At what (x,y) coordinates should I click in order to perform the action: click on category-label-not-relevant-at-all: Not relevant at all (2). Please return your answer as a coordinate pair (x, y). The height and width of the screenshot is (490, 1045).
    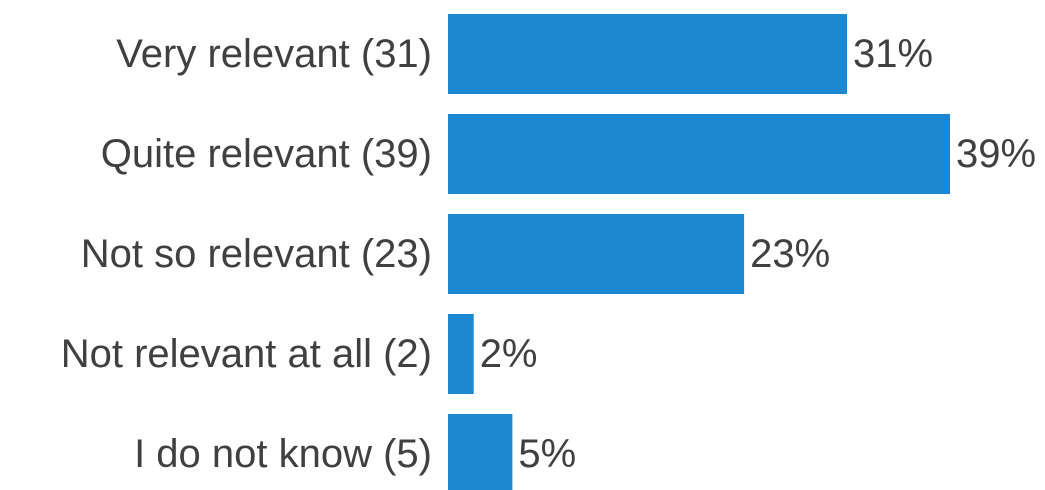
    Looking at the image, I should click on (246, 354).